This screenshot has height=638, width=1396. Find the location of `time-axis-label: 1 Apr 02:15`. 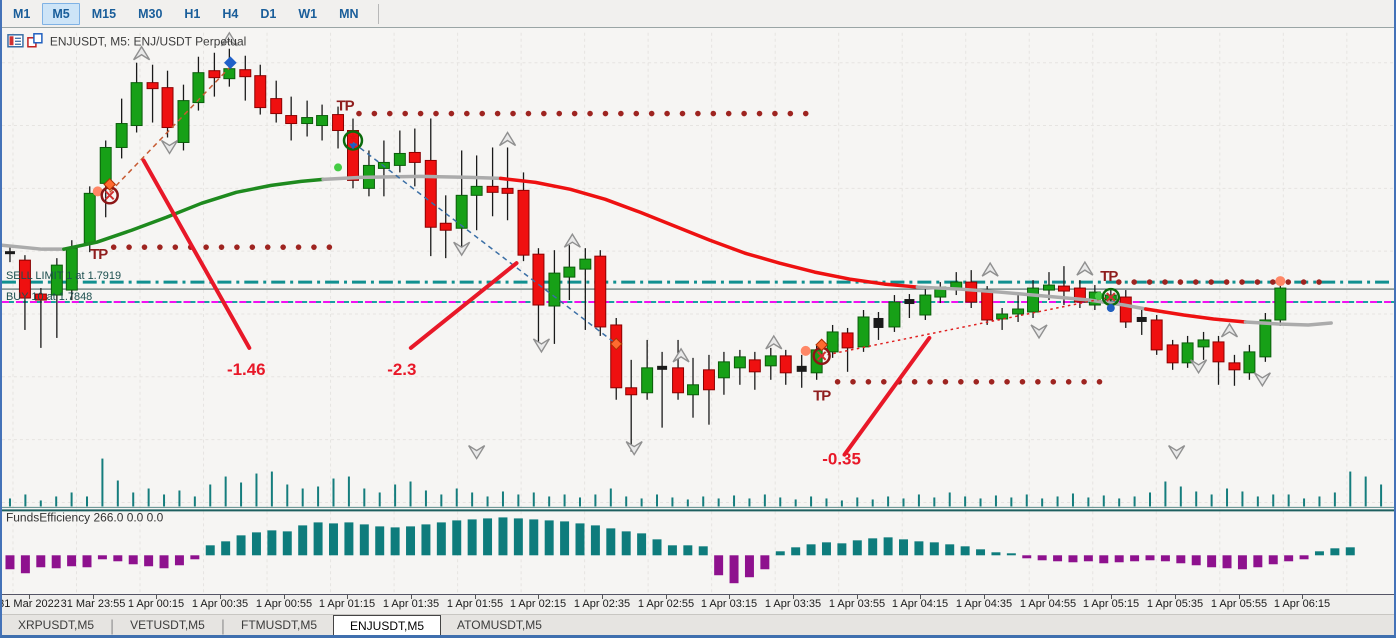

time-axis-label: 1 Apr 02:15 is located at coordinates (538, 604).